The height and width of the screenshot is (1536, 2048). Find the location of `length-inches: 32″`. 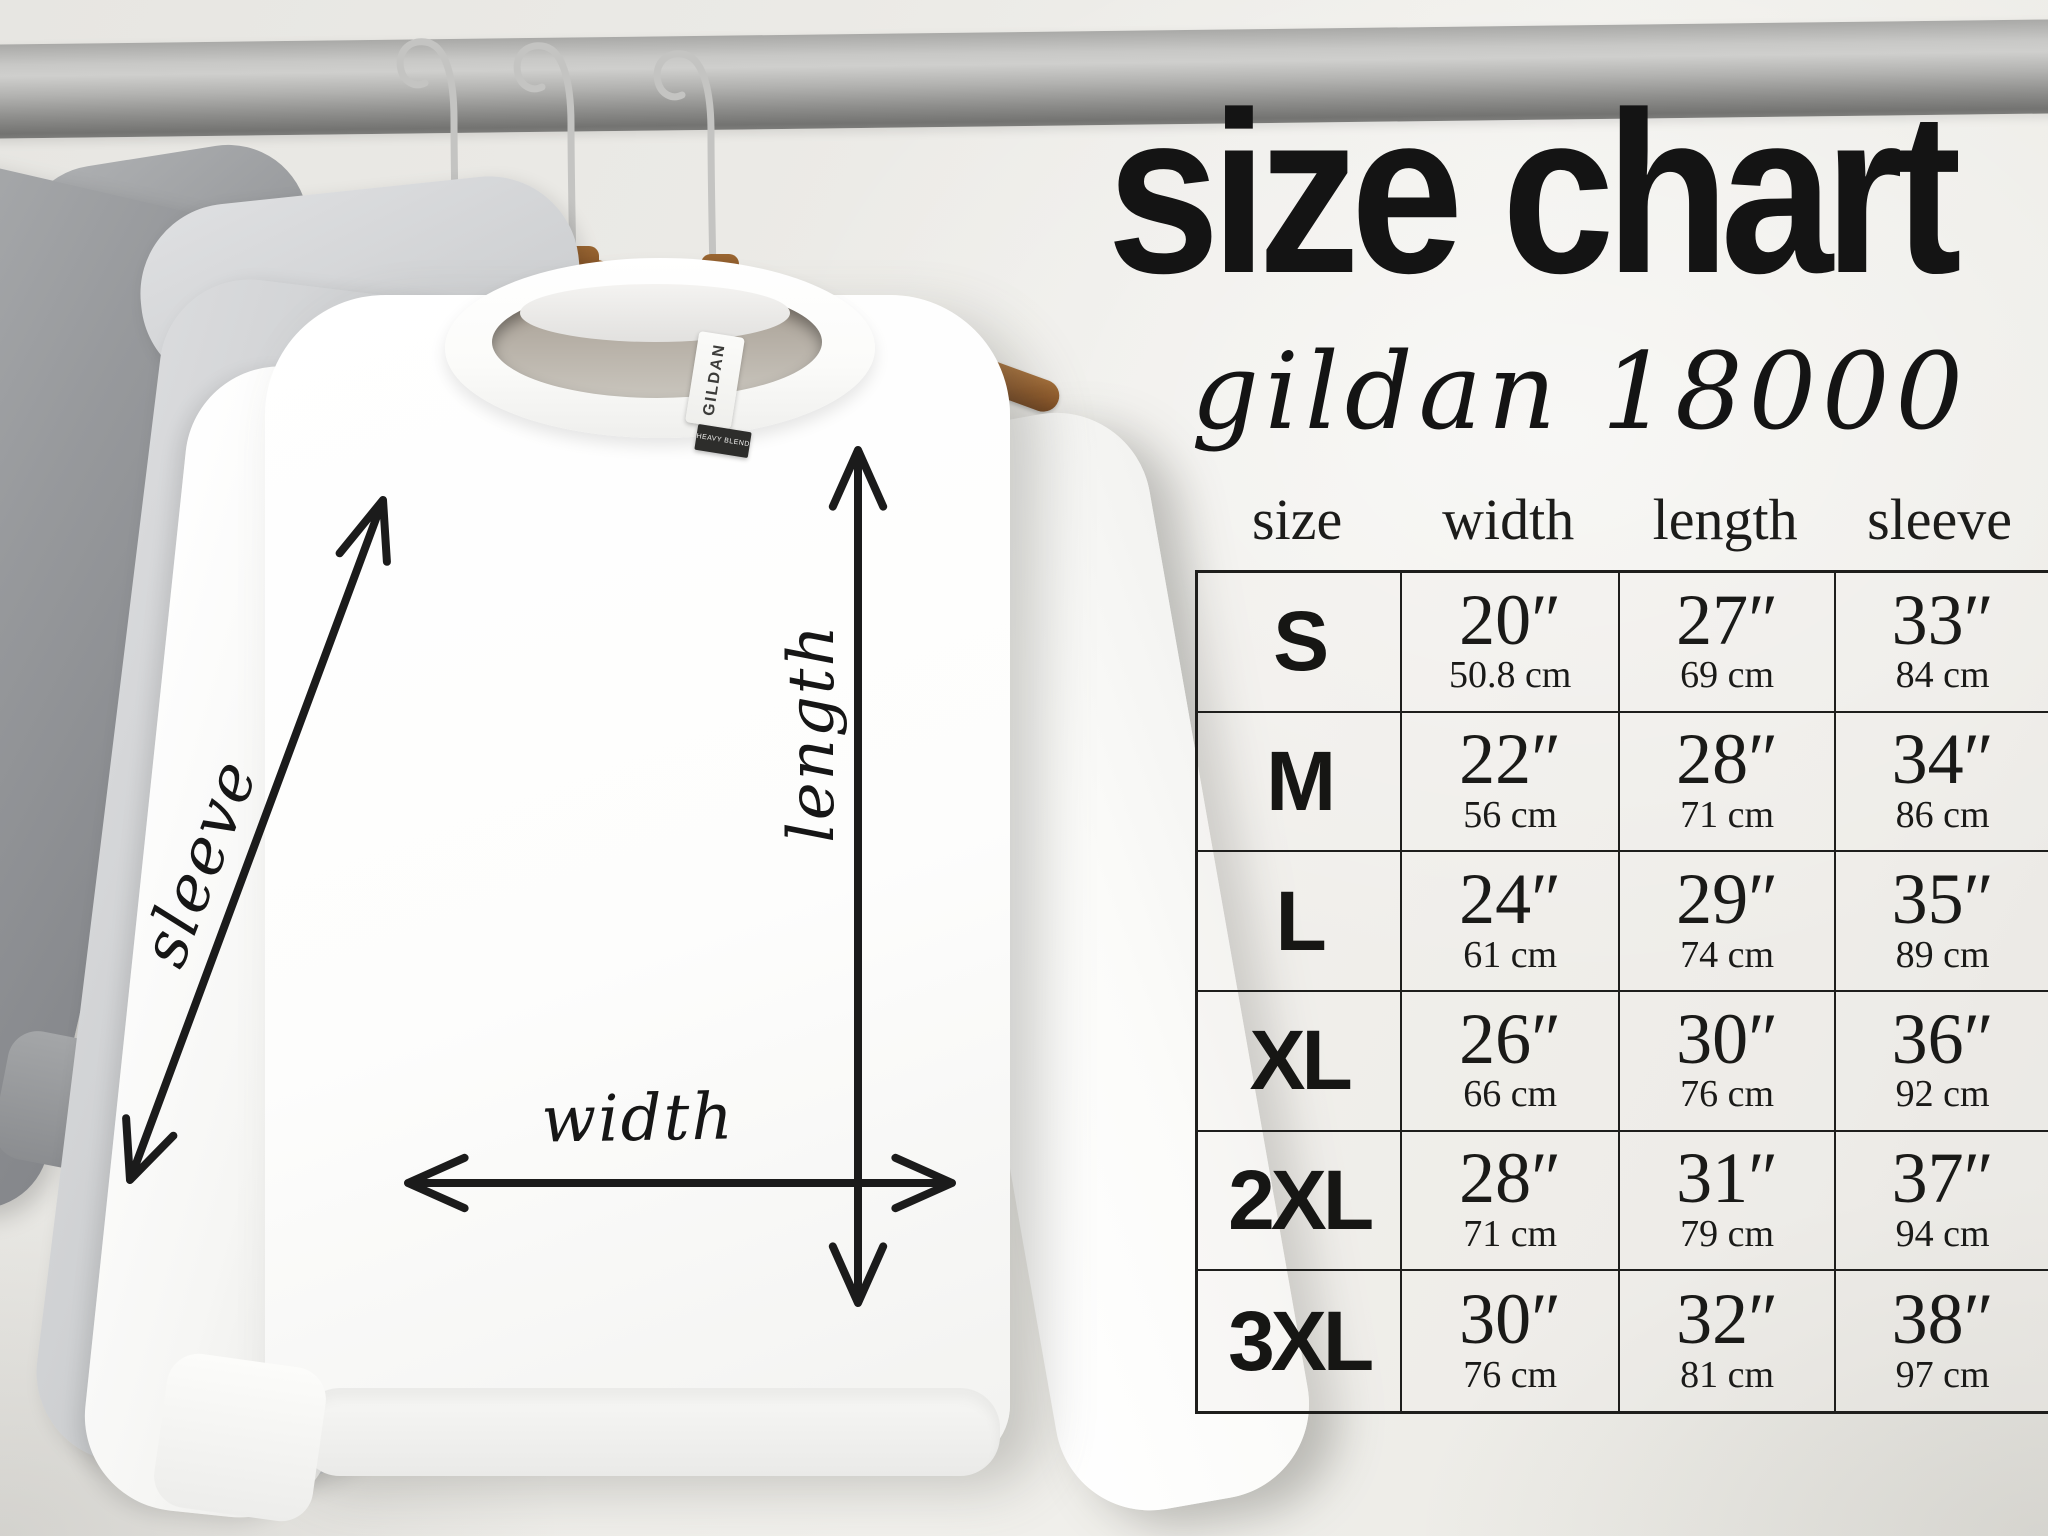

length-inches: 32″ is located at coordinates (1727, 1319).